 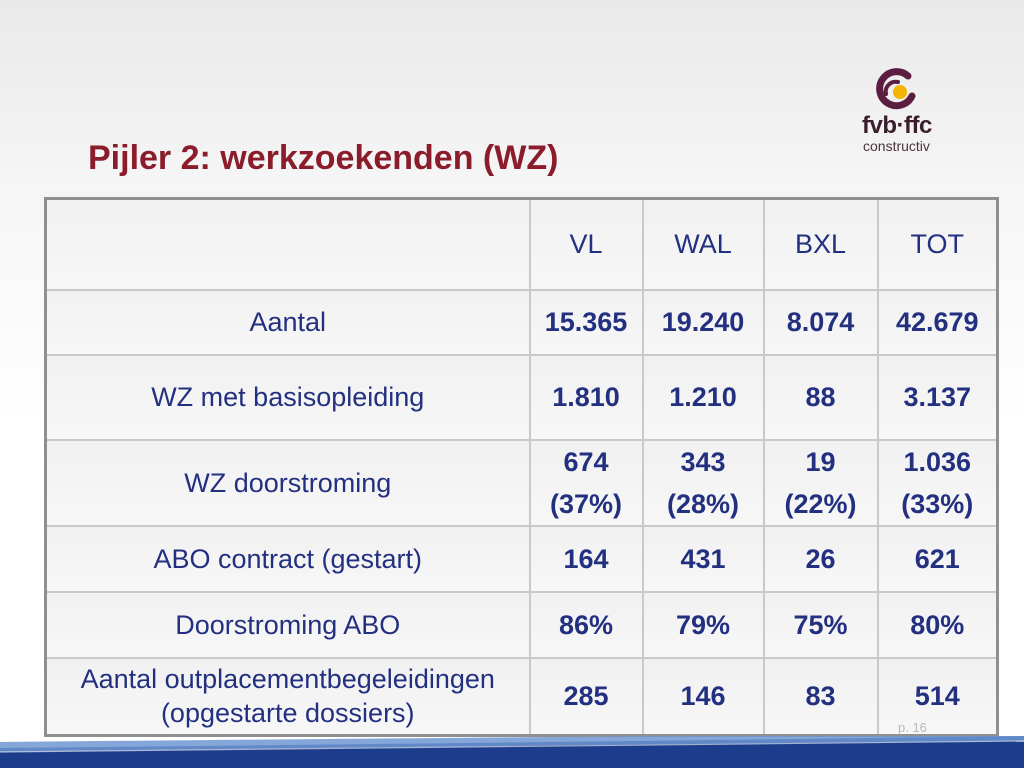 What do you see at coordinates (937, 696) in the screenshot?
I see `value-cell: 514` at bounding box center [937, 696].